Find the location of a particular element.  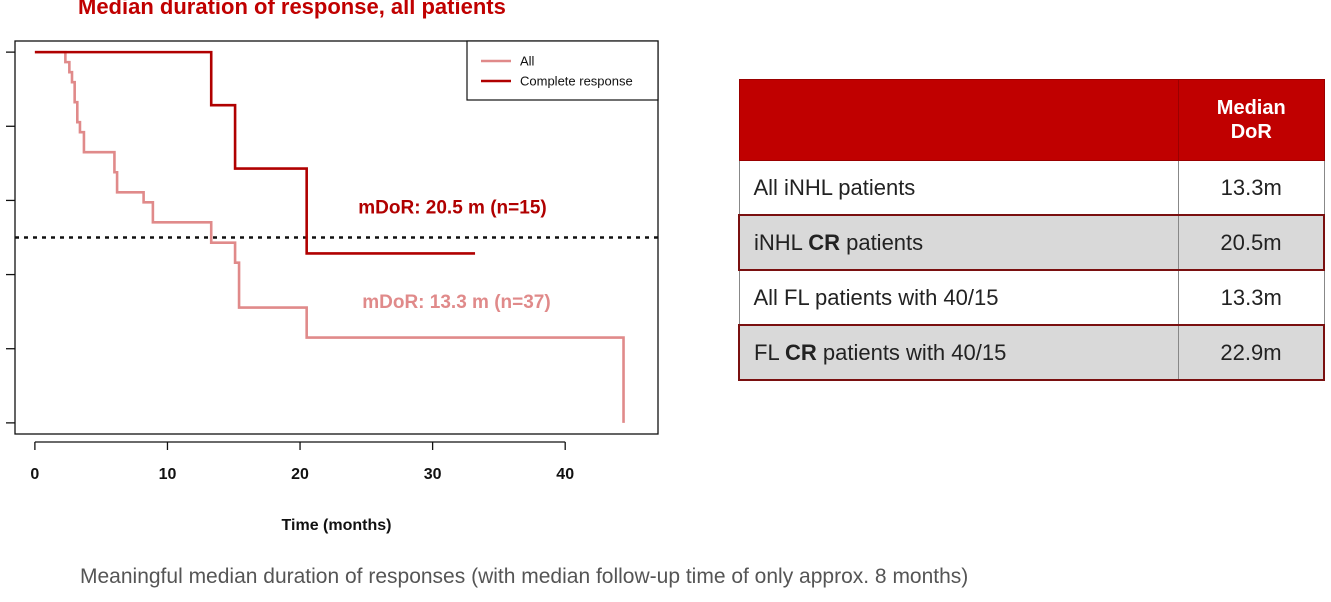

table-row: FL CR patients with 40/15 22.9m is located at coordinates (1031, 352).